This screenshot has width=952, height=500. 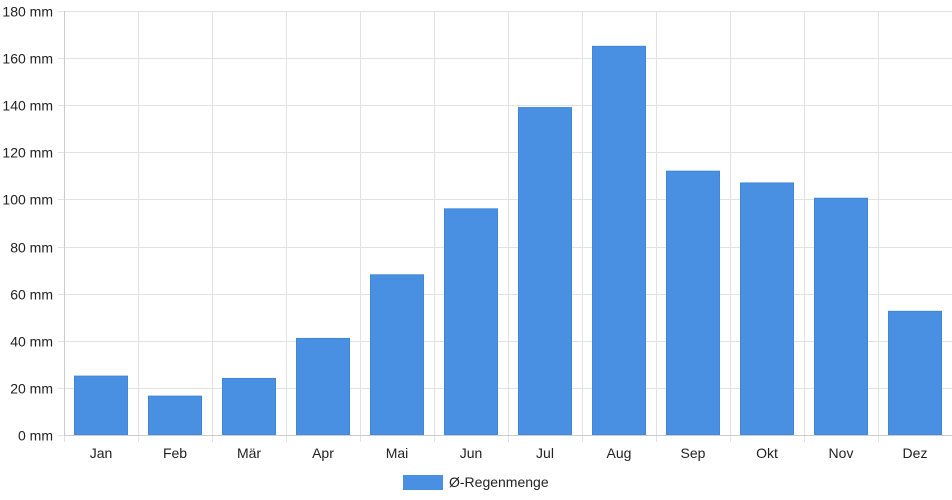 I want to click on y-tick-label: 120 mm, so click(x=27, y=153).